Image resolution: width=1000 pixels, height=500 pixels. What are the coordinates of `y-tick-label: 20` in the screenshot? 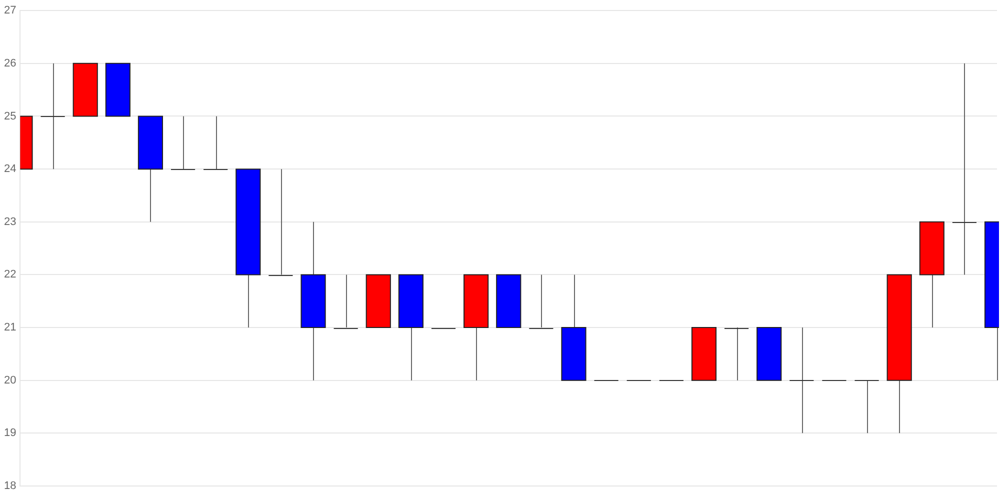 It's located at (10, 380).